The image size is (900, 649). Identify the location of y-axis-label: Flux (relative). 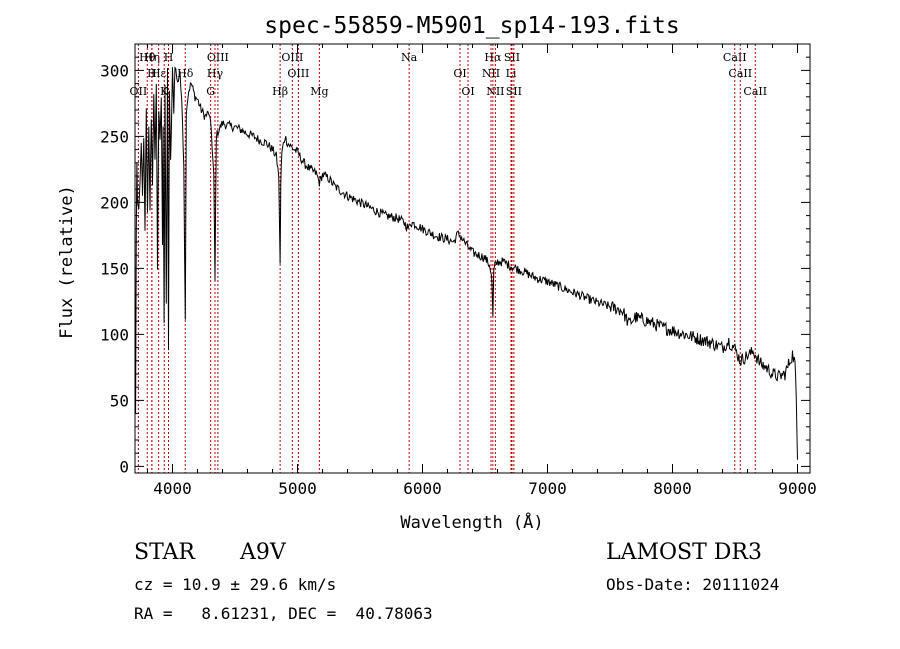
(67, 262).